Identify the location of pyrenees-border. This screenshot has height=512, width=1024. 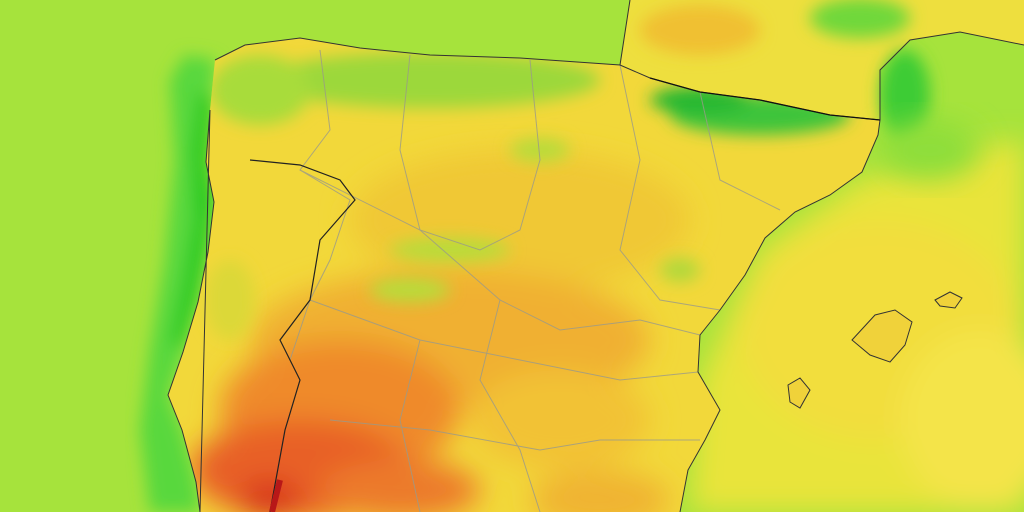
(765, 99).